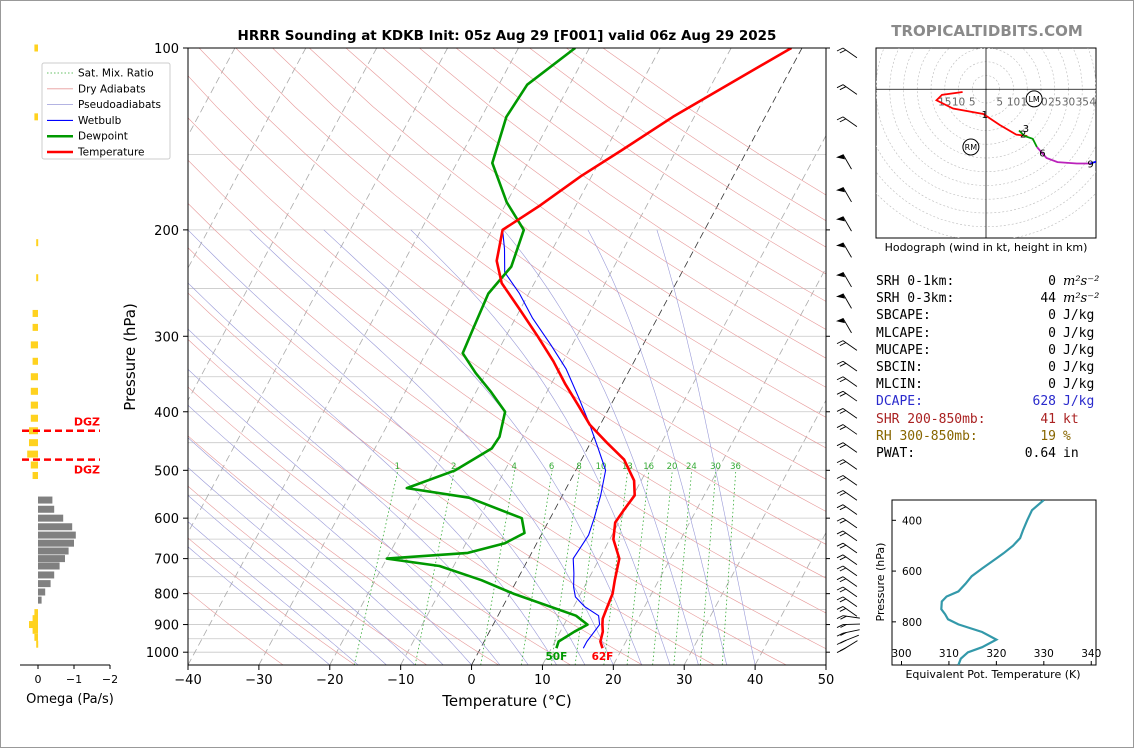 The height and width of the screenshot is (748, 1134). What do you see at coordinates (258, 680) in the screenshot?
I see `x-tick-label: −30` at bounding box center [258, 680].